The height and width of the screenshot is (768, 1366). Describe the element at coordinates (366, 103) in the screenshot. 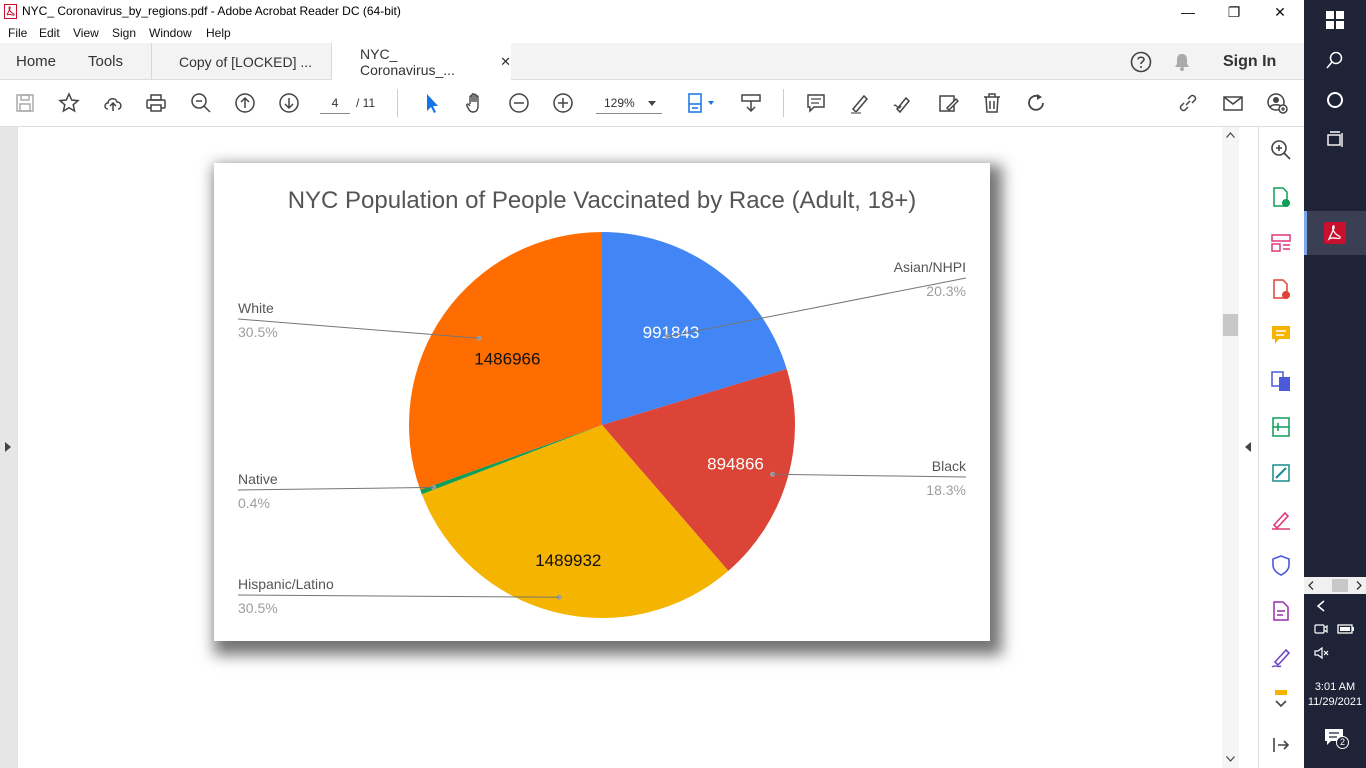

I see `page-total-label: / 11` at that location.